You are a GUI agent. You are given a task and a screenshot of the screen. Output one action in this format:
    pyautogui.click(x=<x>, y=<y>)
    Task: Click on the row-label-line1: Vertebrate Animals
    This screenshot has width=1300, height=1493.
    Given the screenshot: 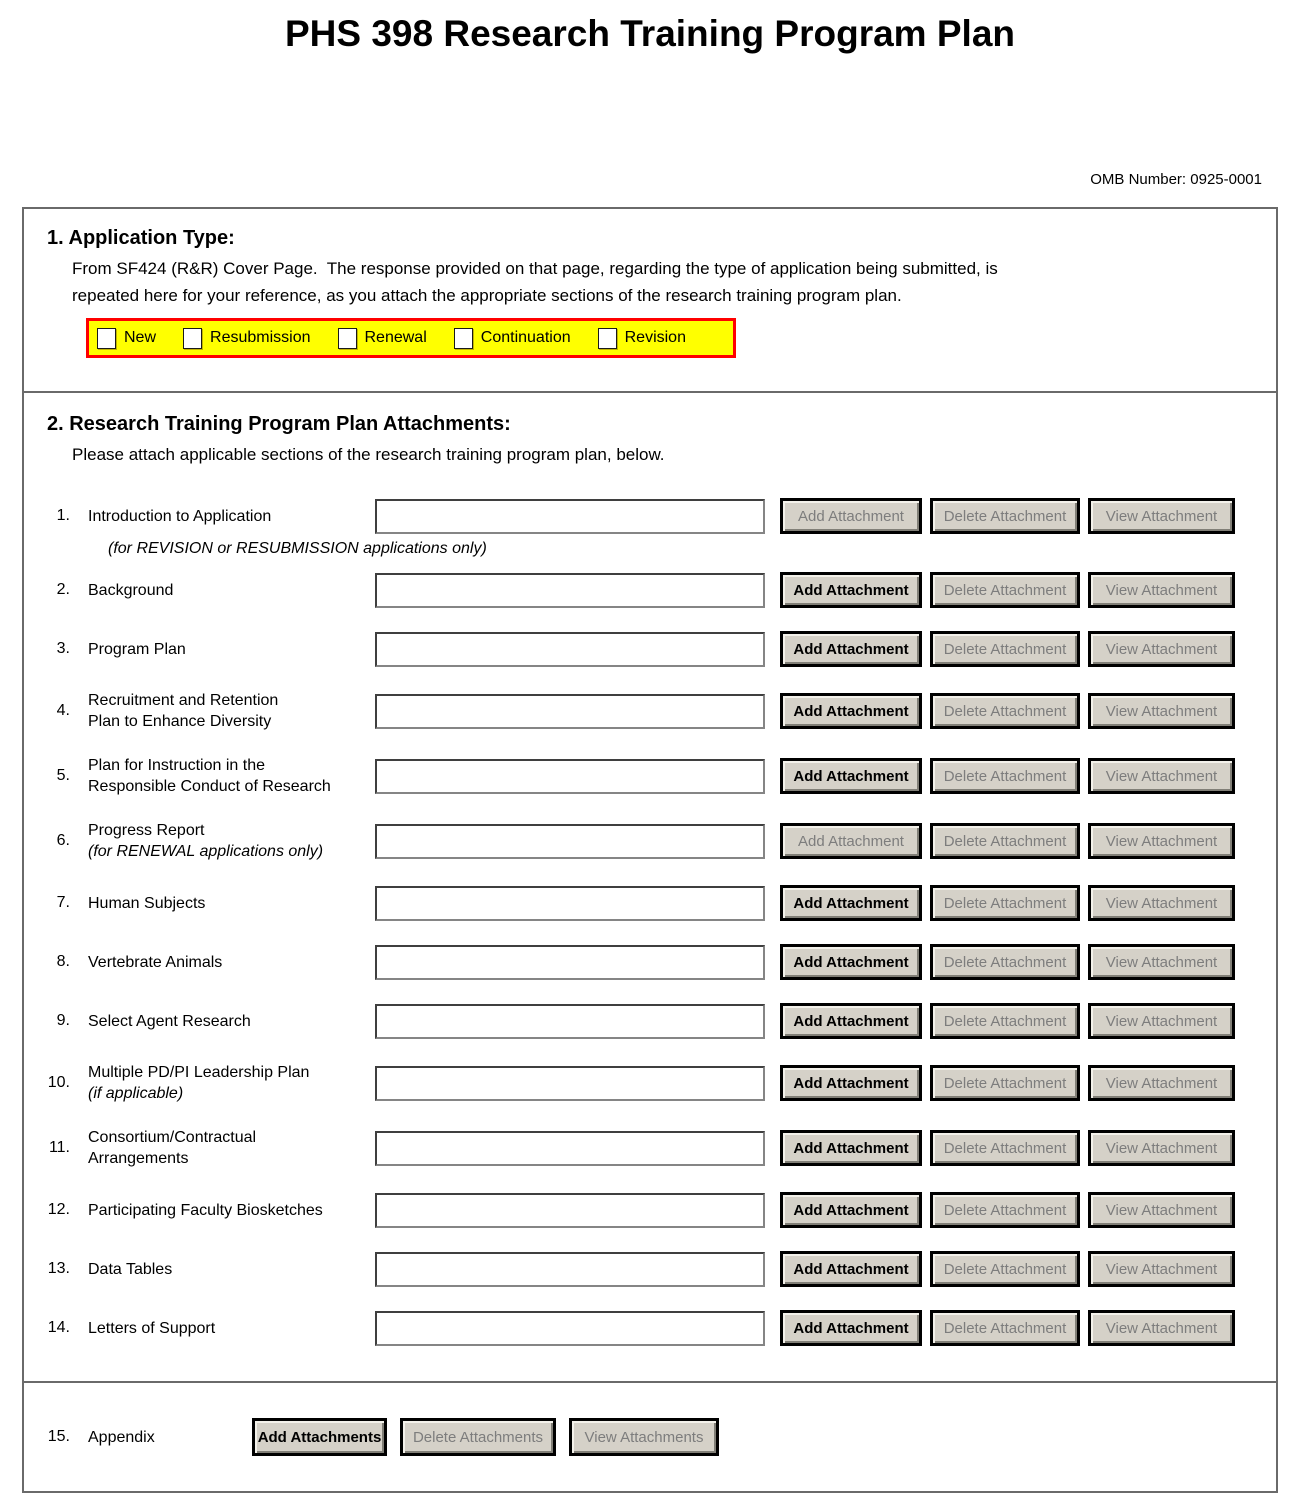 What is the action you would take?
    pyautogui.click(x=155, y=962)
    